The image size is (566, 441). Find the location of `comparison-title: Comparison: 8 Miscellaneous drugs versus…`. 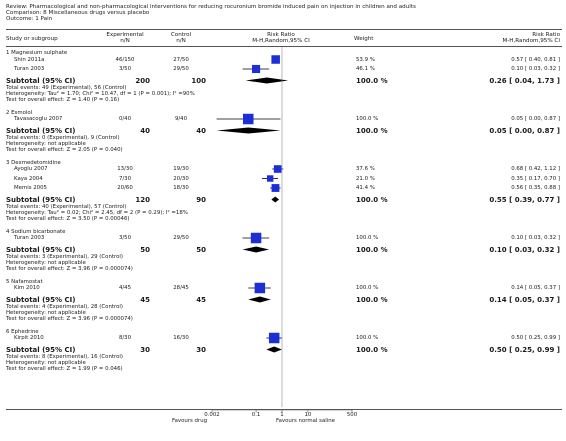

comparison-title: Comparison: 8 Miscellaneous drugs versus… is located at coordinates (78, 13).